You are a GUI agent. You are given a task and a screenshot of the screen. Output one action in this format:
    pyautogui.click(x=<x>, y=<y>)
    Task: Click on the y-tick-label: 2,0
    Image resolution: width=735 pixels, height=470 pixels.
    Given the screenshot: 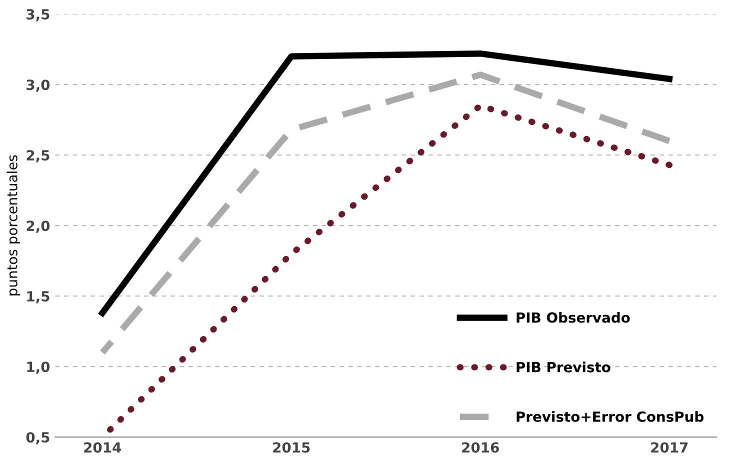 What is the action you would take?
    pyautogui.click(x=38, y=226)
    